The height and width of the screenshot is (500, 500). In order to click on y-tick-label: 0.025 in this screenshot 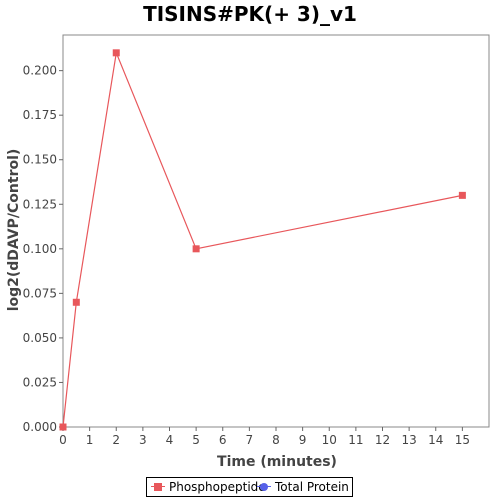, I will do `click(40, 382)`.